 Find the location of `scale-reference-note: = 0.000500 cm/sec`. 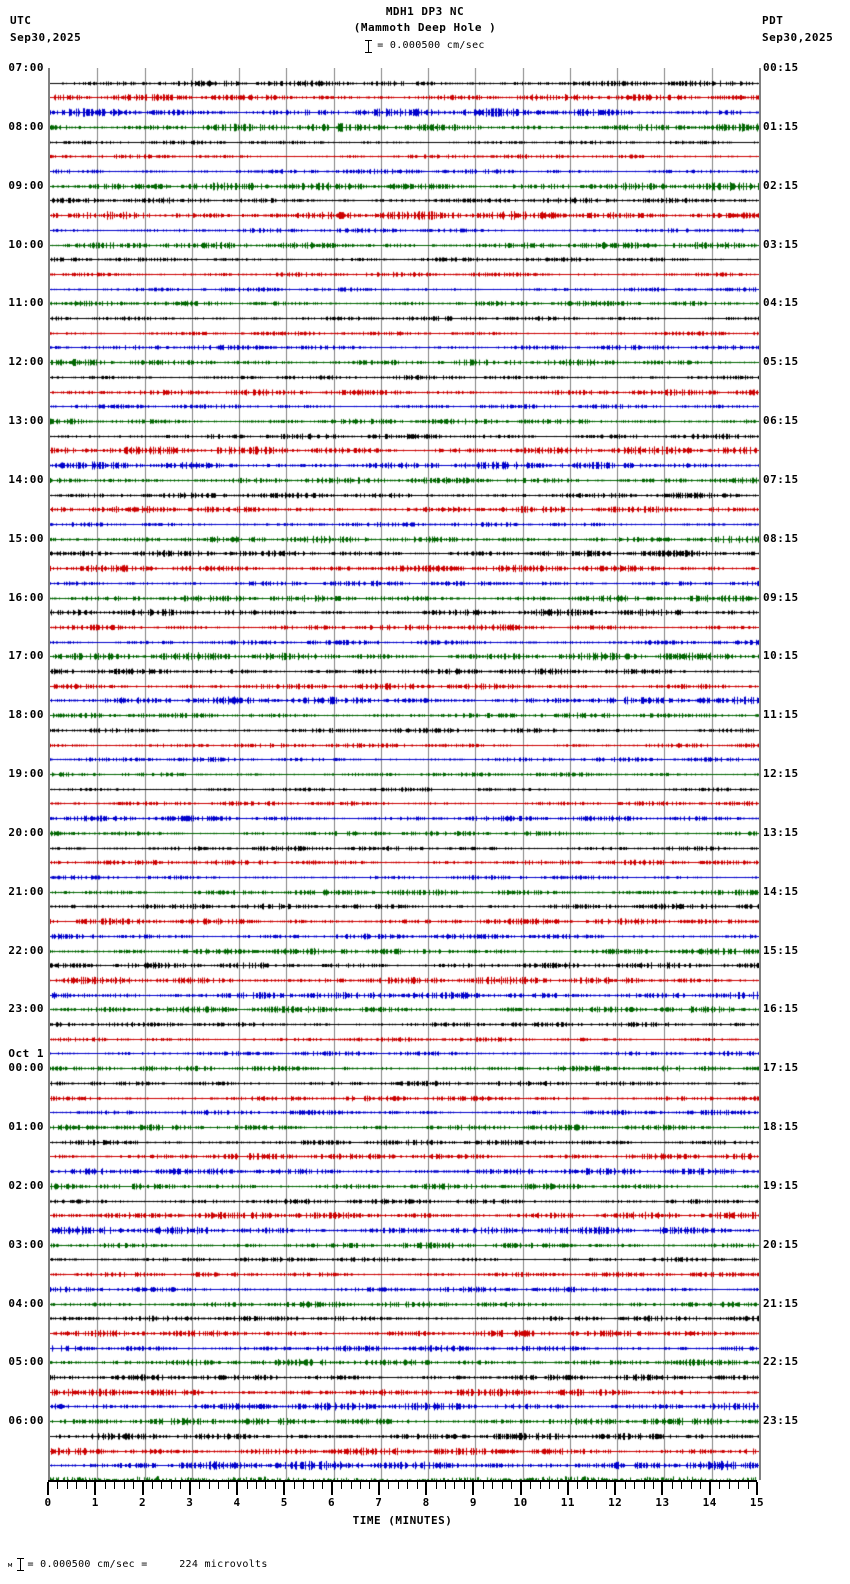

scale-reference-note: = 0.000500 cm/sec is located at coordinates (425, 46).